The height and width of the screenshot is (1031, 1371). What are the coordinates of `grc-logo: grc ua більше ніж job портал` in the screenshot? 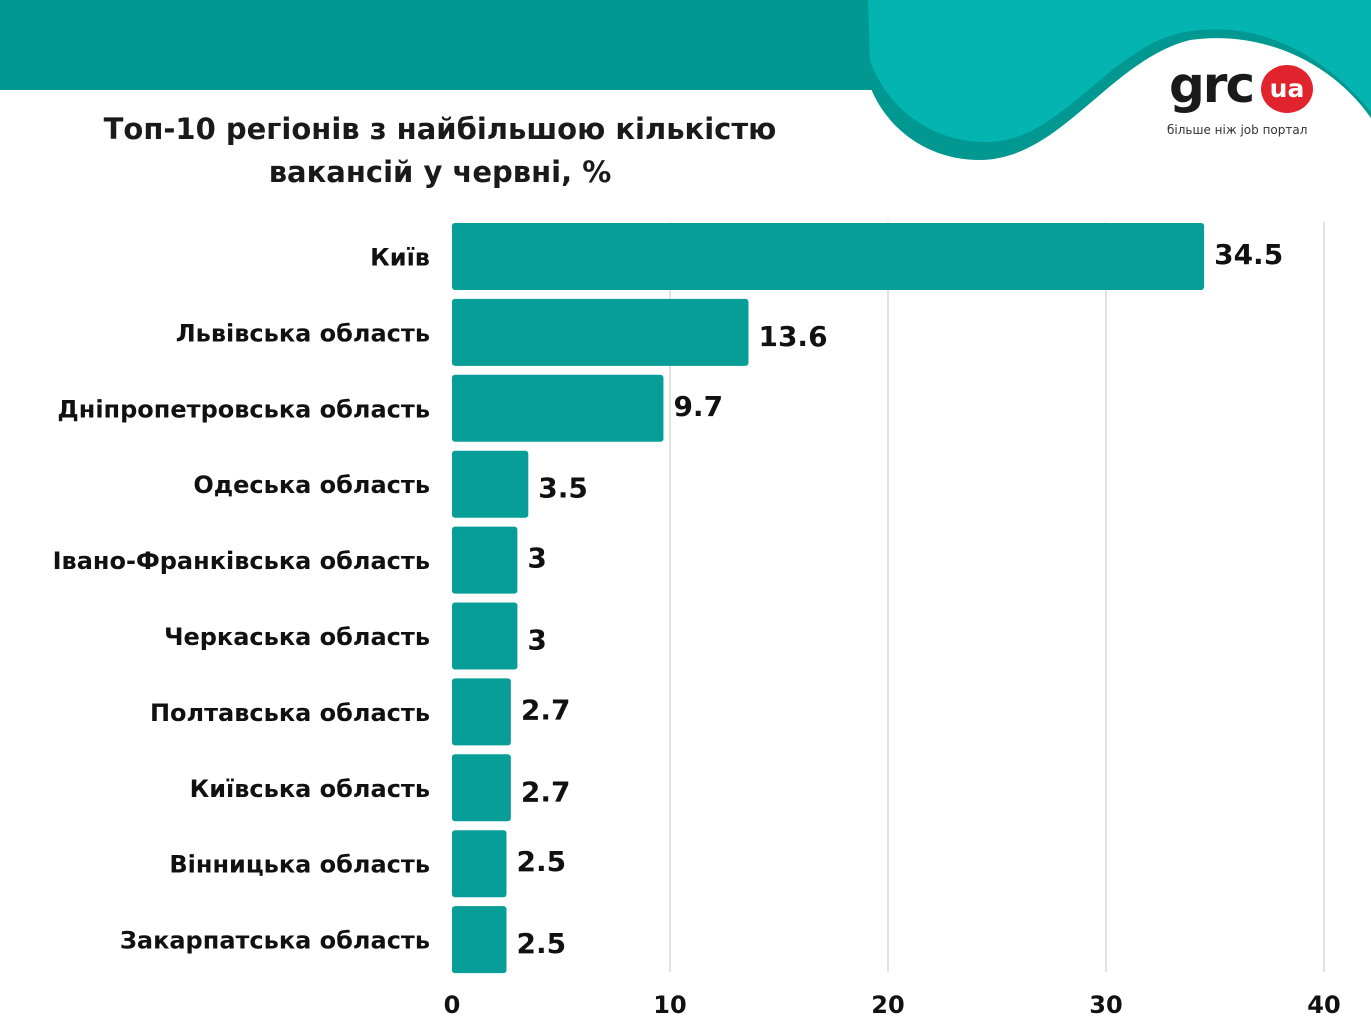 It's located at (1247, 99).